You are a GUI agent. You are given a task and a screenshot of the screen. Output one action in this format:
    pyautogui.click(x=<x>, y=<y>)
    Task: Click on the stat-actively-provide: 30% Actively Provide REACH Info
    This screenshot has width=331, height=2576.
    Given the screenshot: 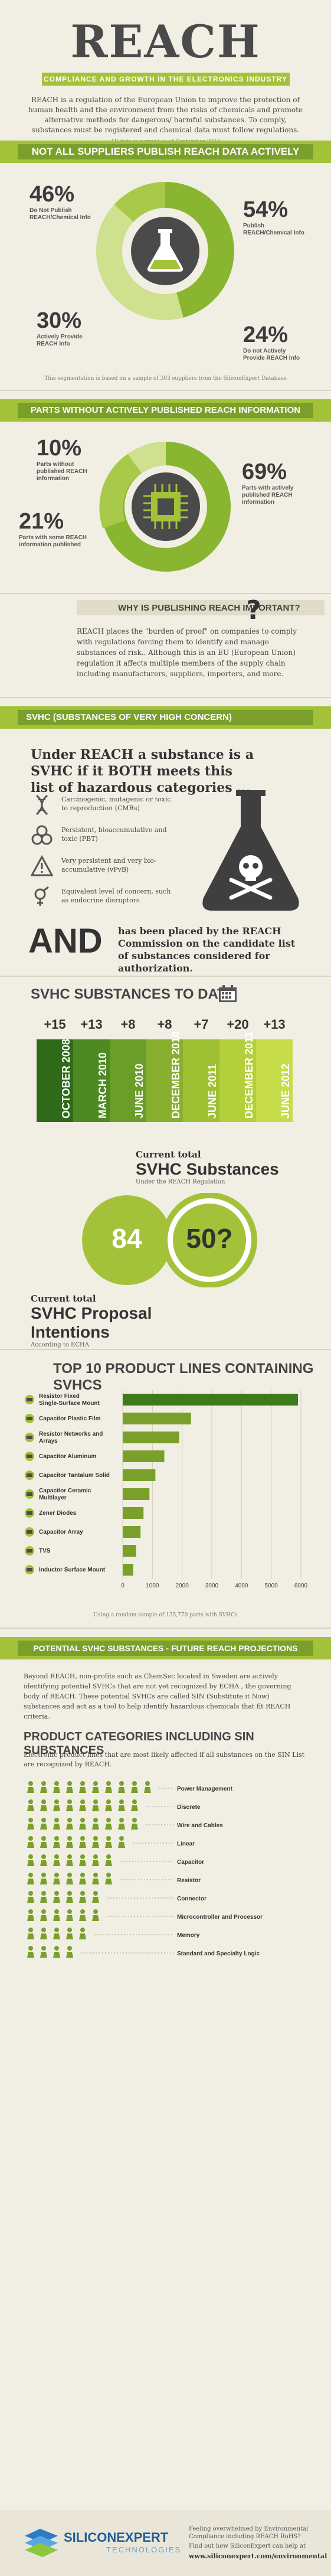 What is the action you would take?
    pyautogui.click(x=60, y=328)
    